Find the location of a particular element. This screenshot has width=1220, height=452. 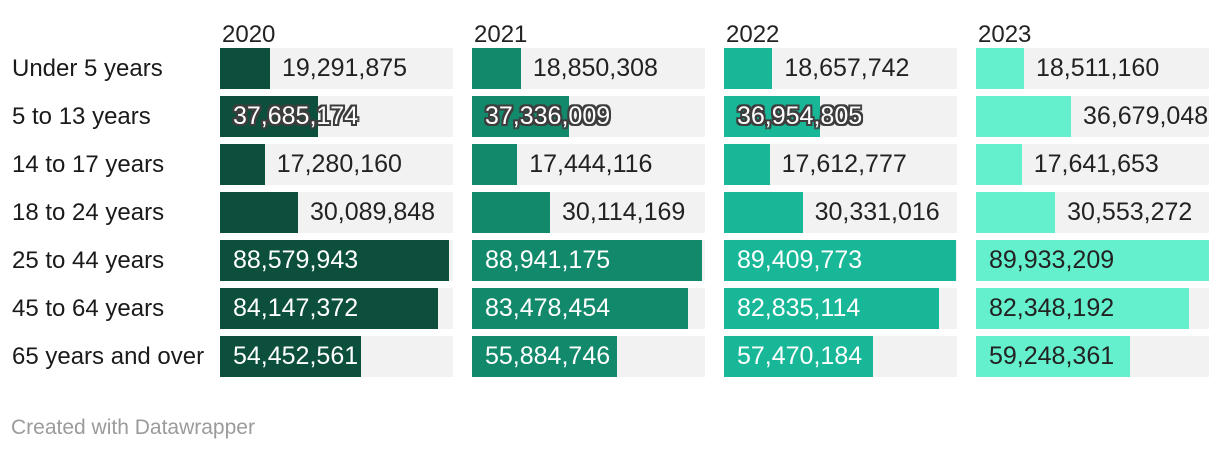

value-label-2022: 18,657,742 is located at coordinates (847, 68).